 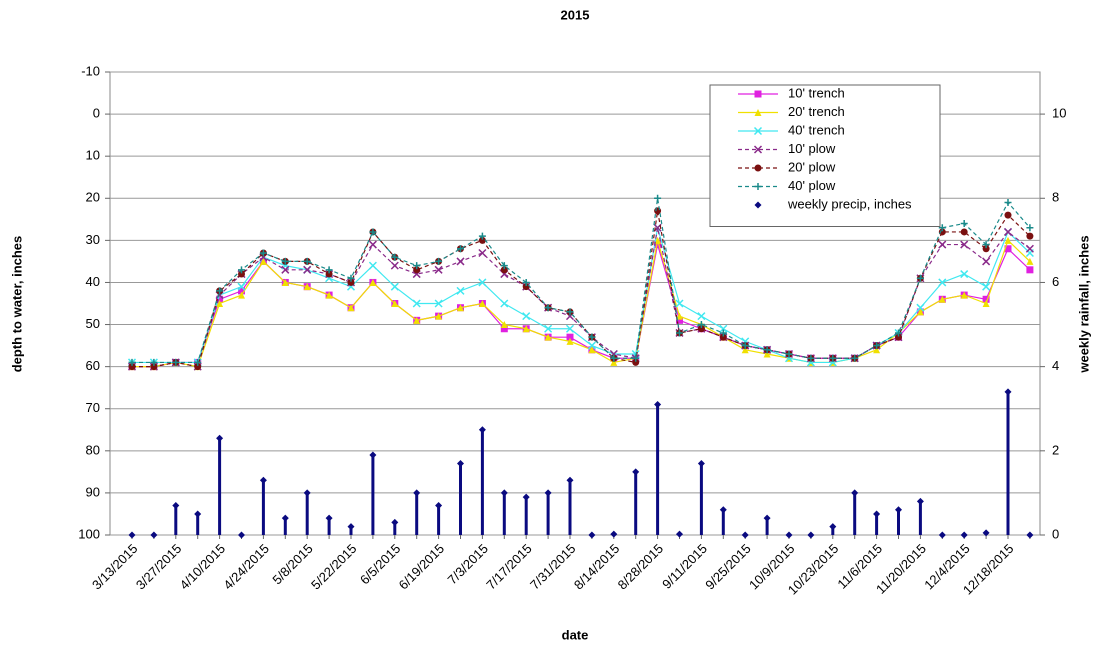 What do you see at coordinates (816, 111) in the screenshot?
I see `legend-label: 20' trench` at bounding box center [816, 111].